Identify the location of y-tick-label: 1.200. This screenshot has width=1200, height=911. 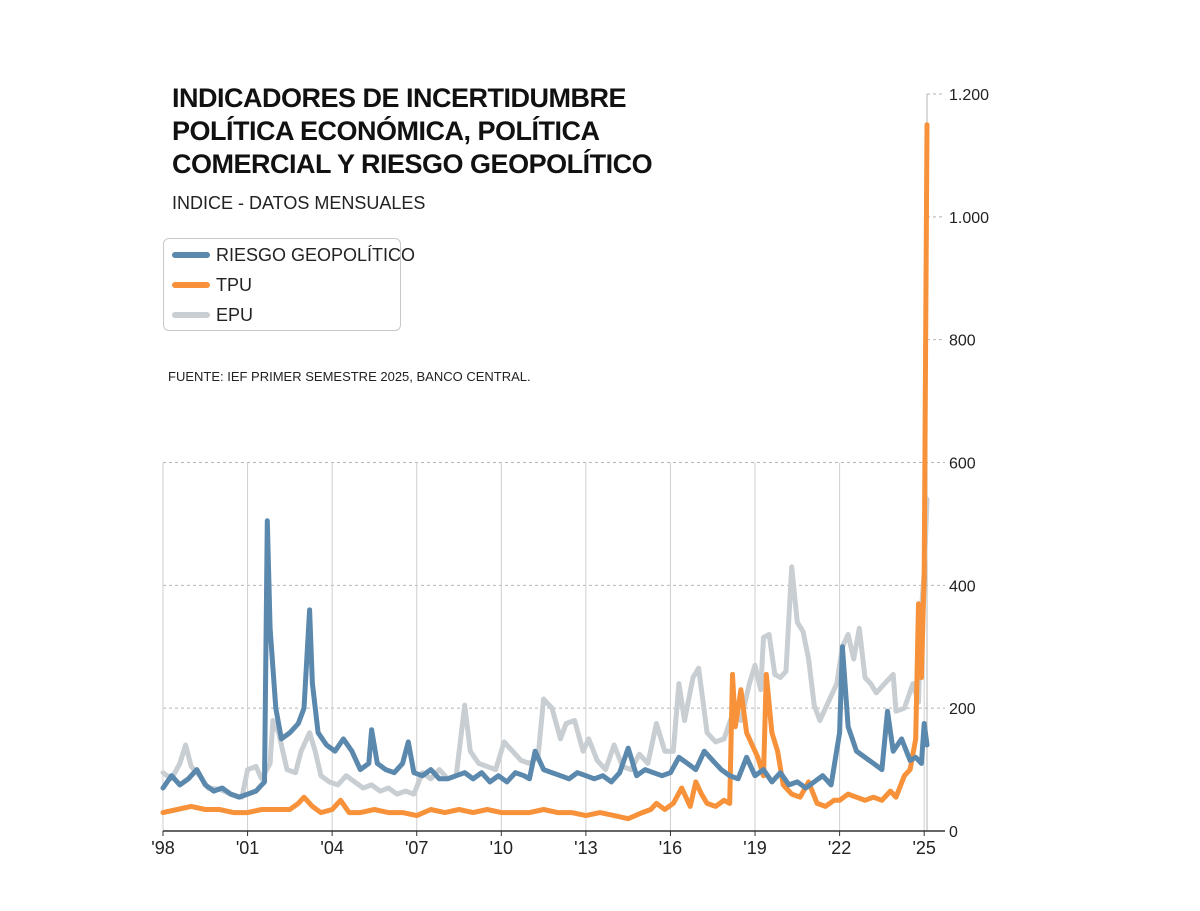
(969, 95).